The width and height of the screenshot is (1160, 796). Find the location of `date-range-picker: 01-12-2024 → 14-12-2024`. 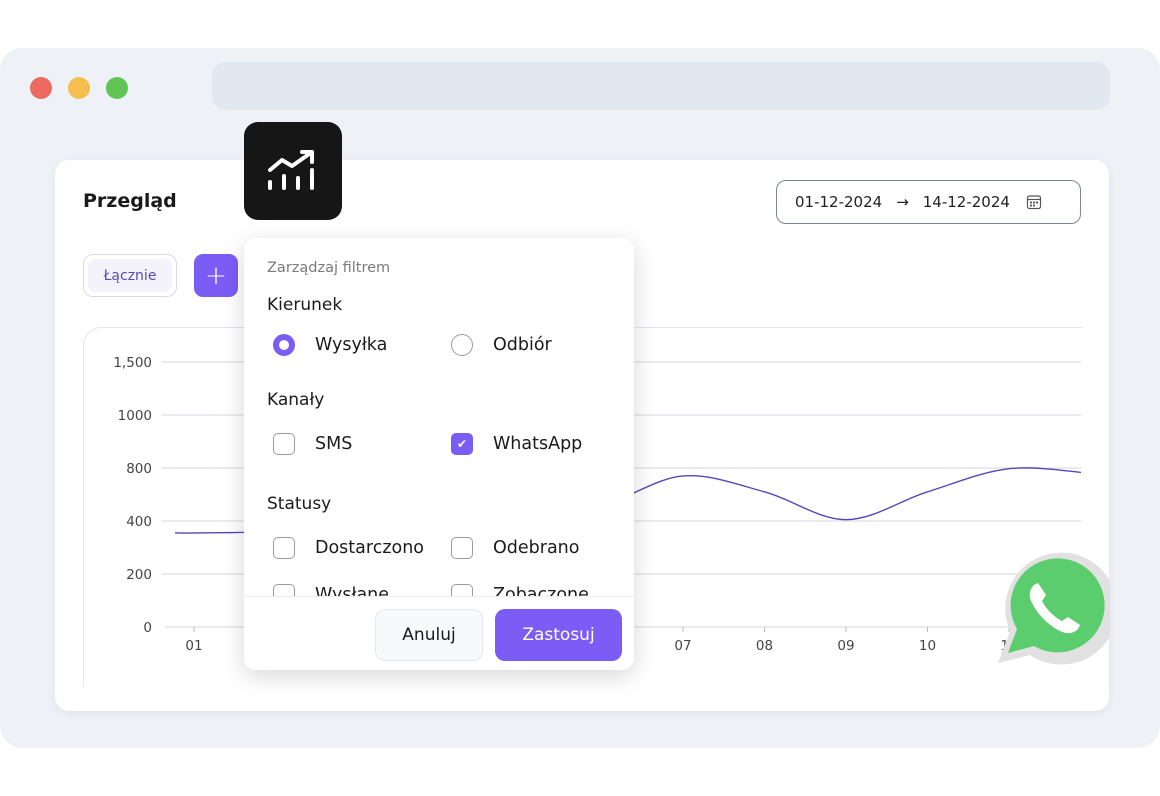

date-range-picker: 01-12-2024 → 14-12-2024 is located at coordinates (928, 202).